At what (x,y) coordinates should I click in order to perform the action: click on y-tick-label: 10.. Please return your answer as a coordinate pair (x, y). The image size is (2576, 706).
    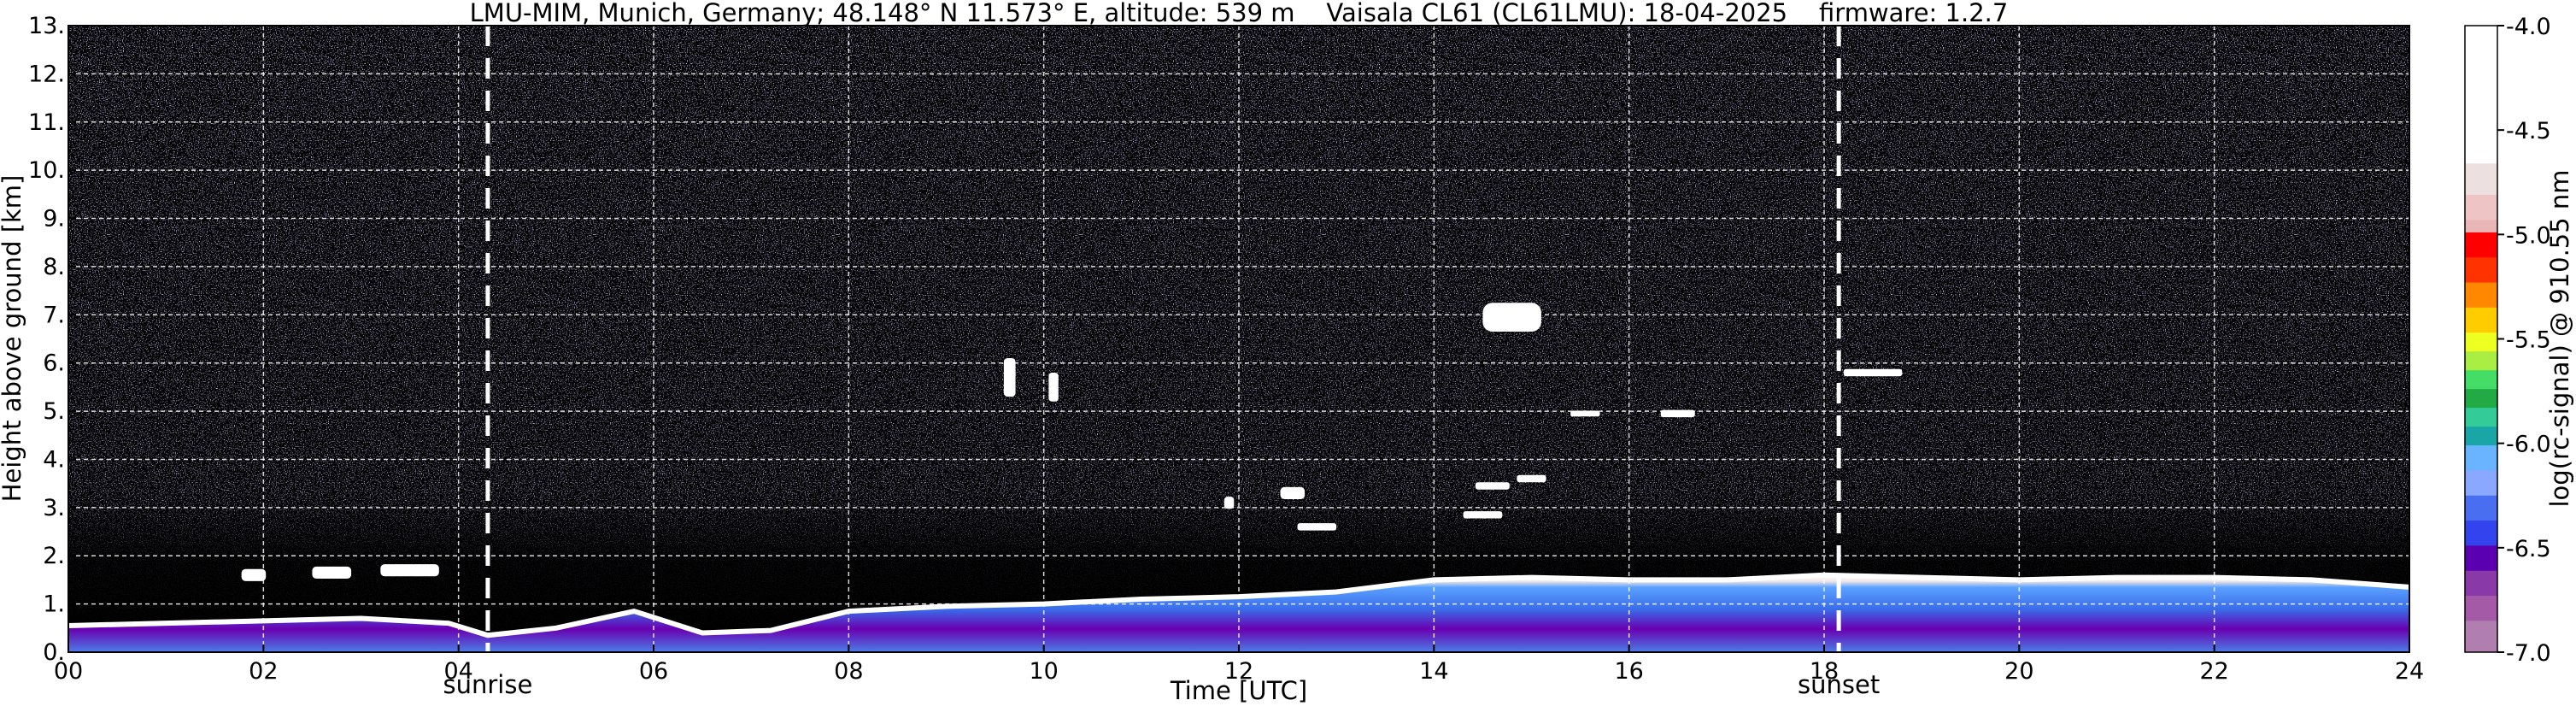
    Looking at the image, I should click on (46, 170).